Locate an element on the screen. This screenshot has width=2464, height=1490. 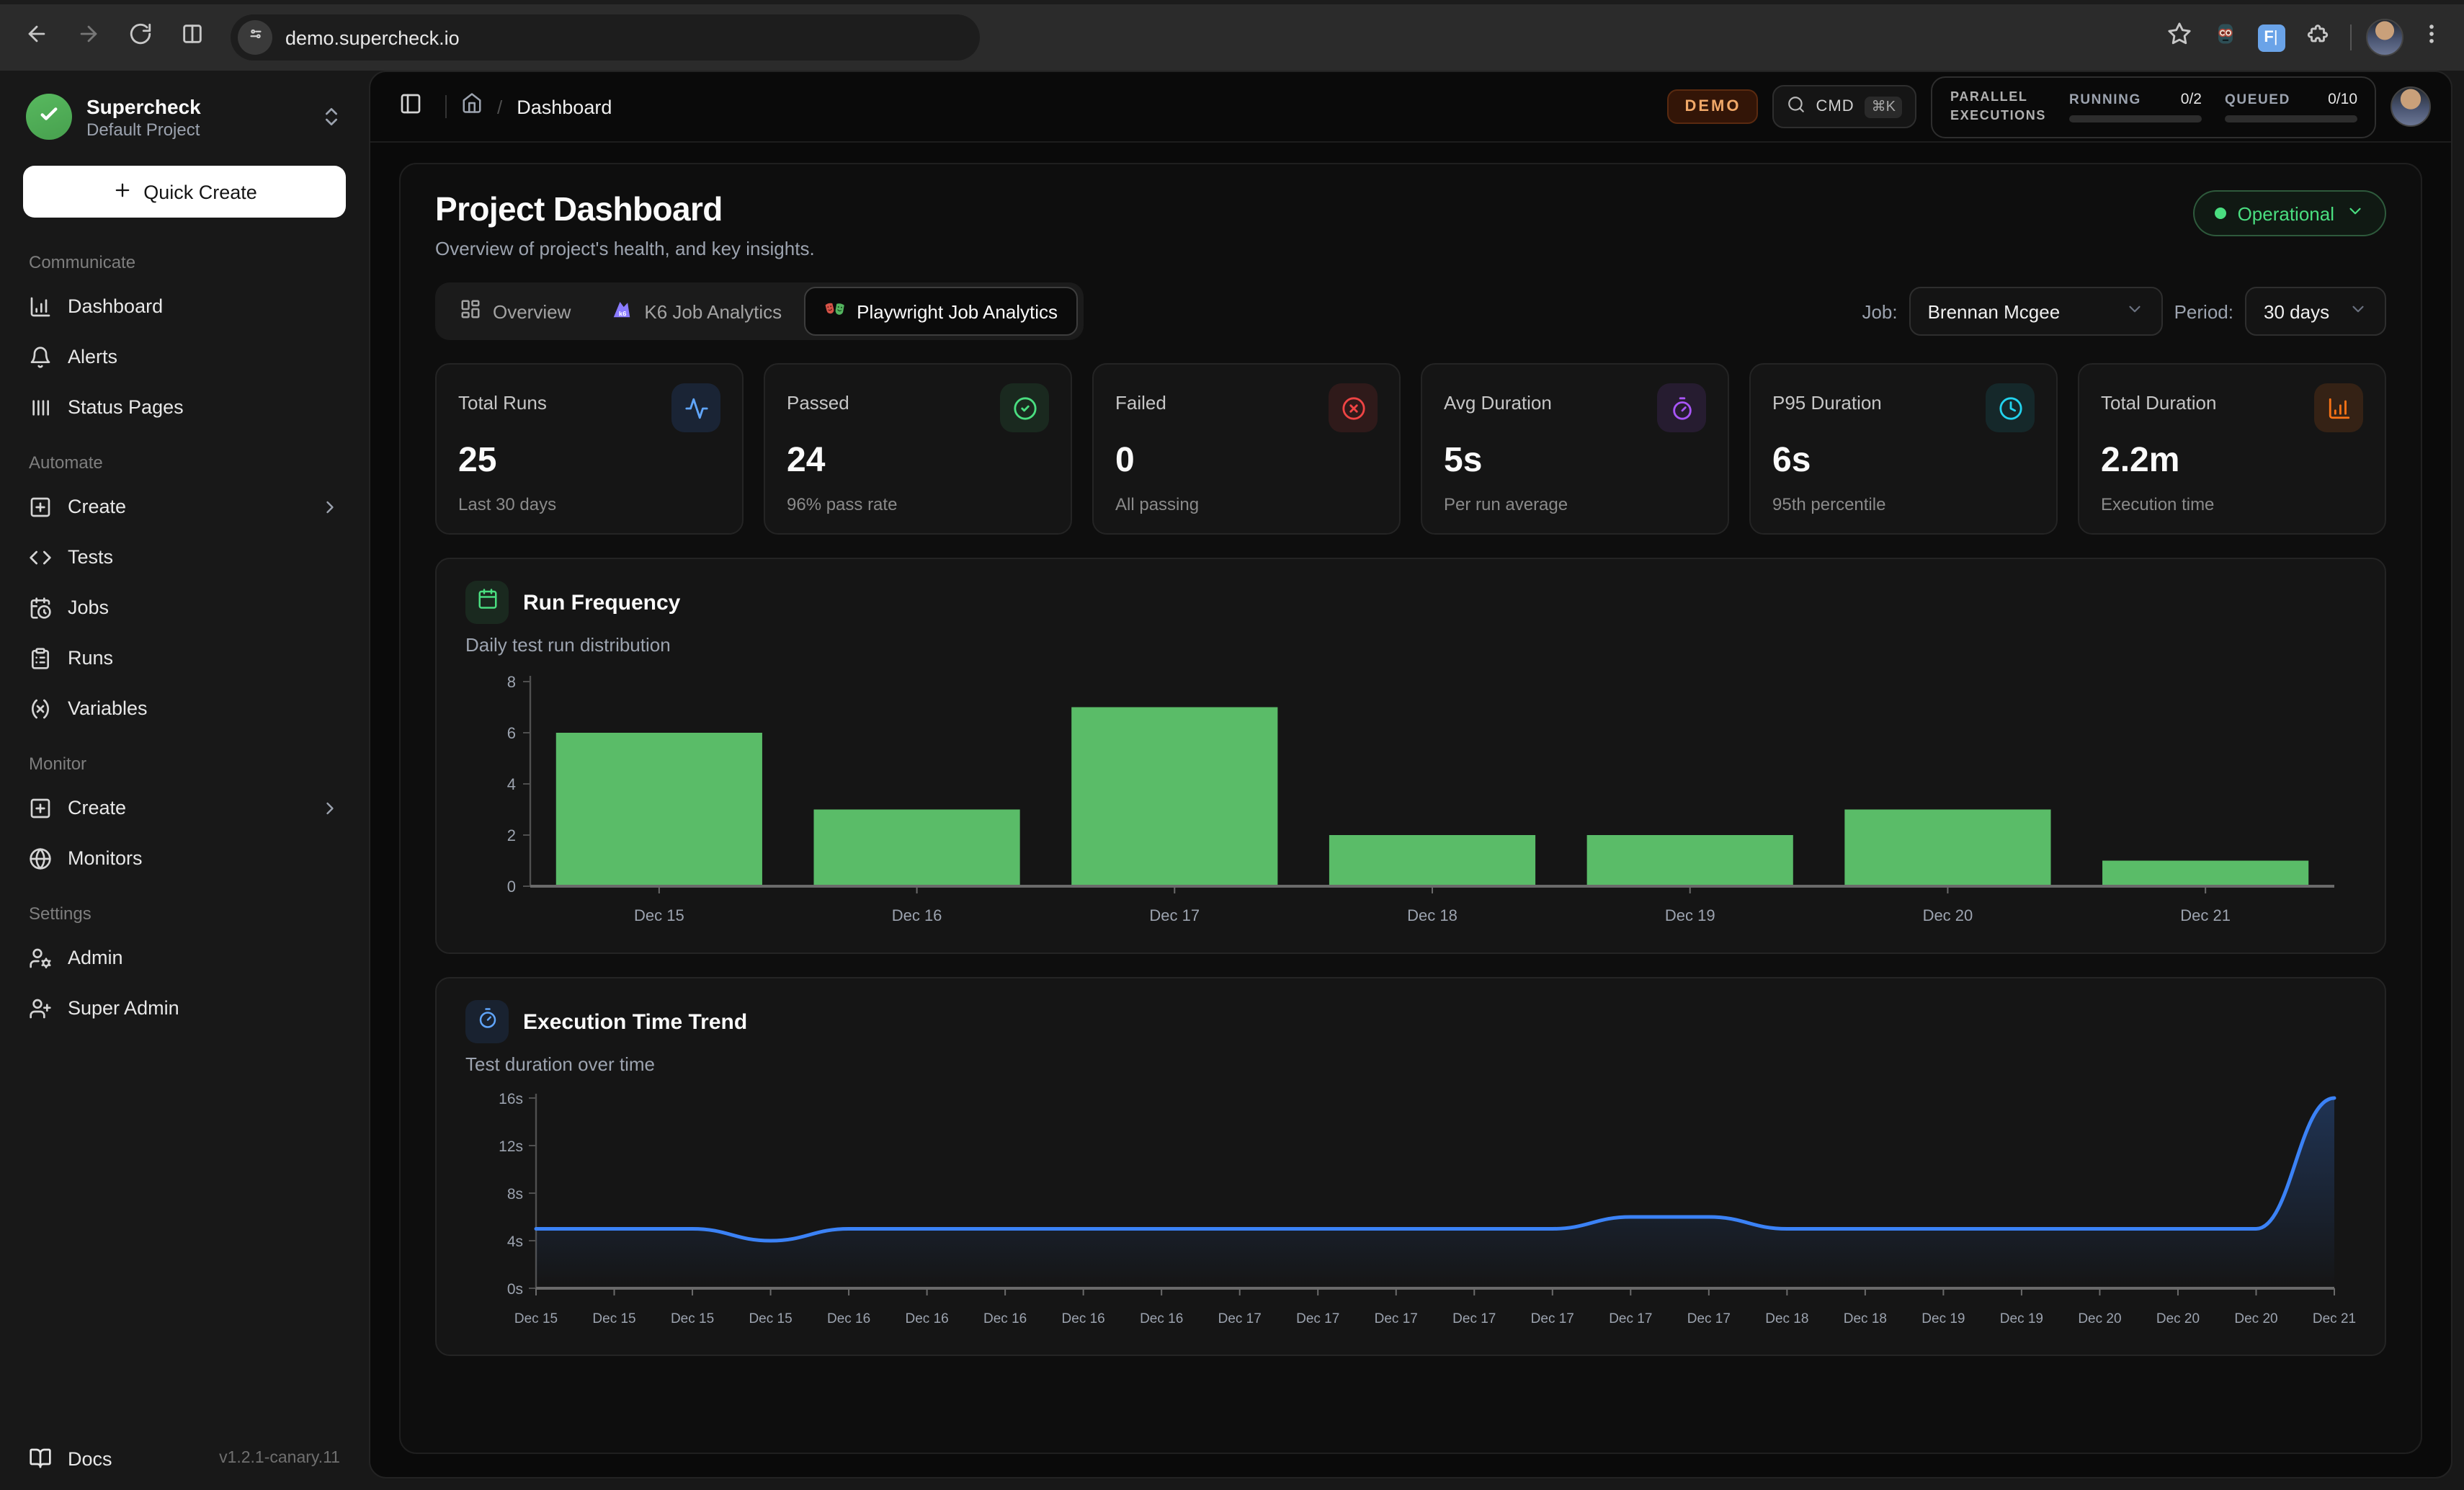
browser-forward-button is located at coordinates (88, 37).